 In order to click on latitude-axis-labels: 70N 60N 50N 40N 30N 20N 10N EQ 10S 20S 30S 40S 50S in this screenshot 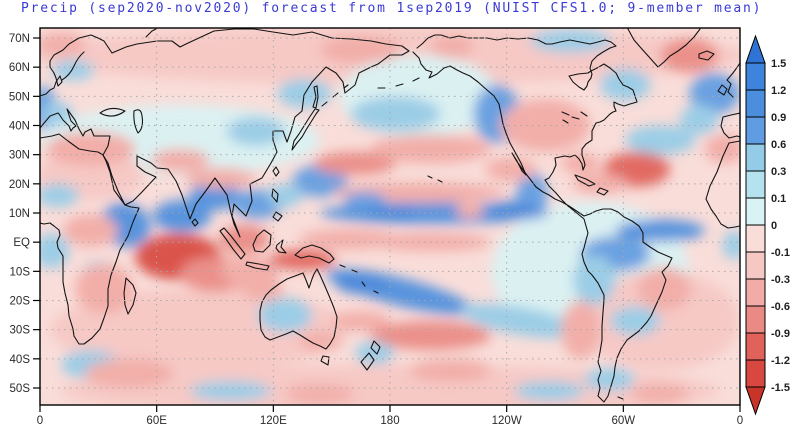, I will do `click(19, 214)`.